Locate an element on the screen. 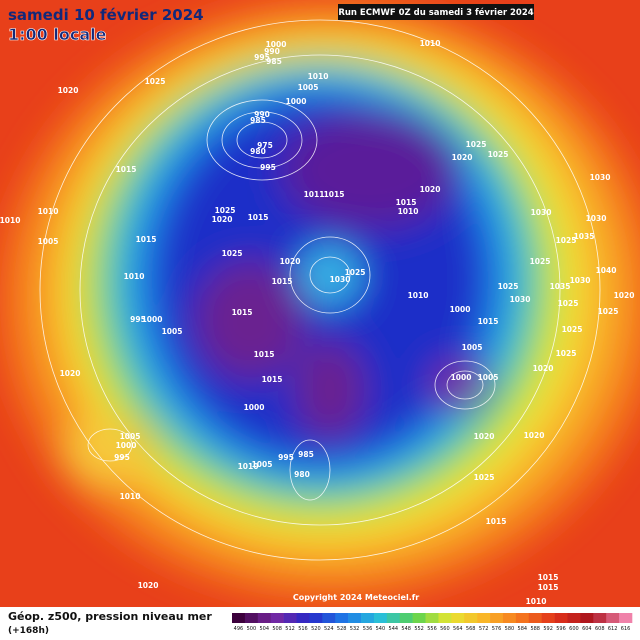  legend-label: 504 is located at coordinates (264, 629).